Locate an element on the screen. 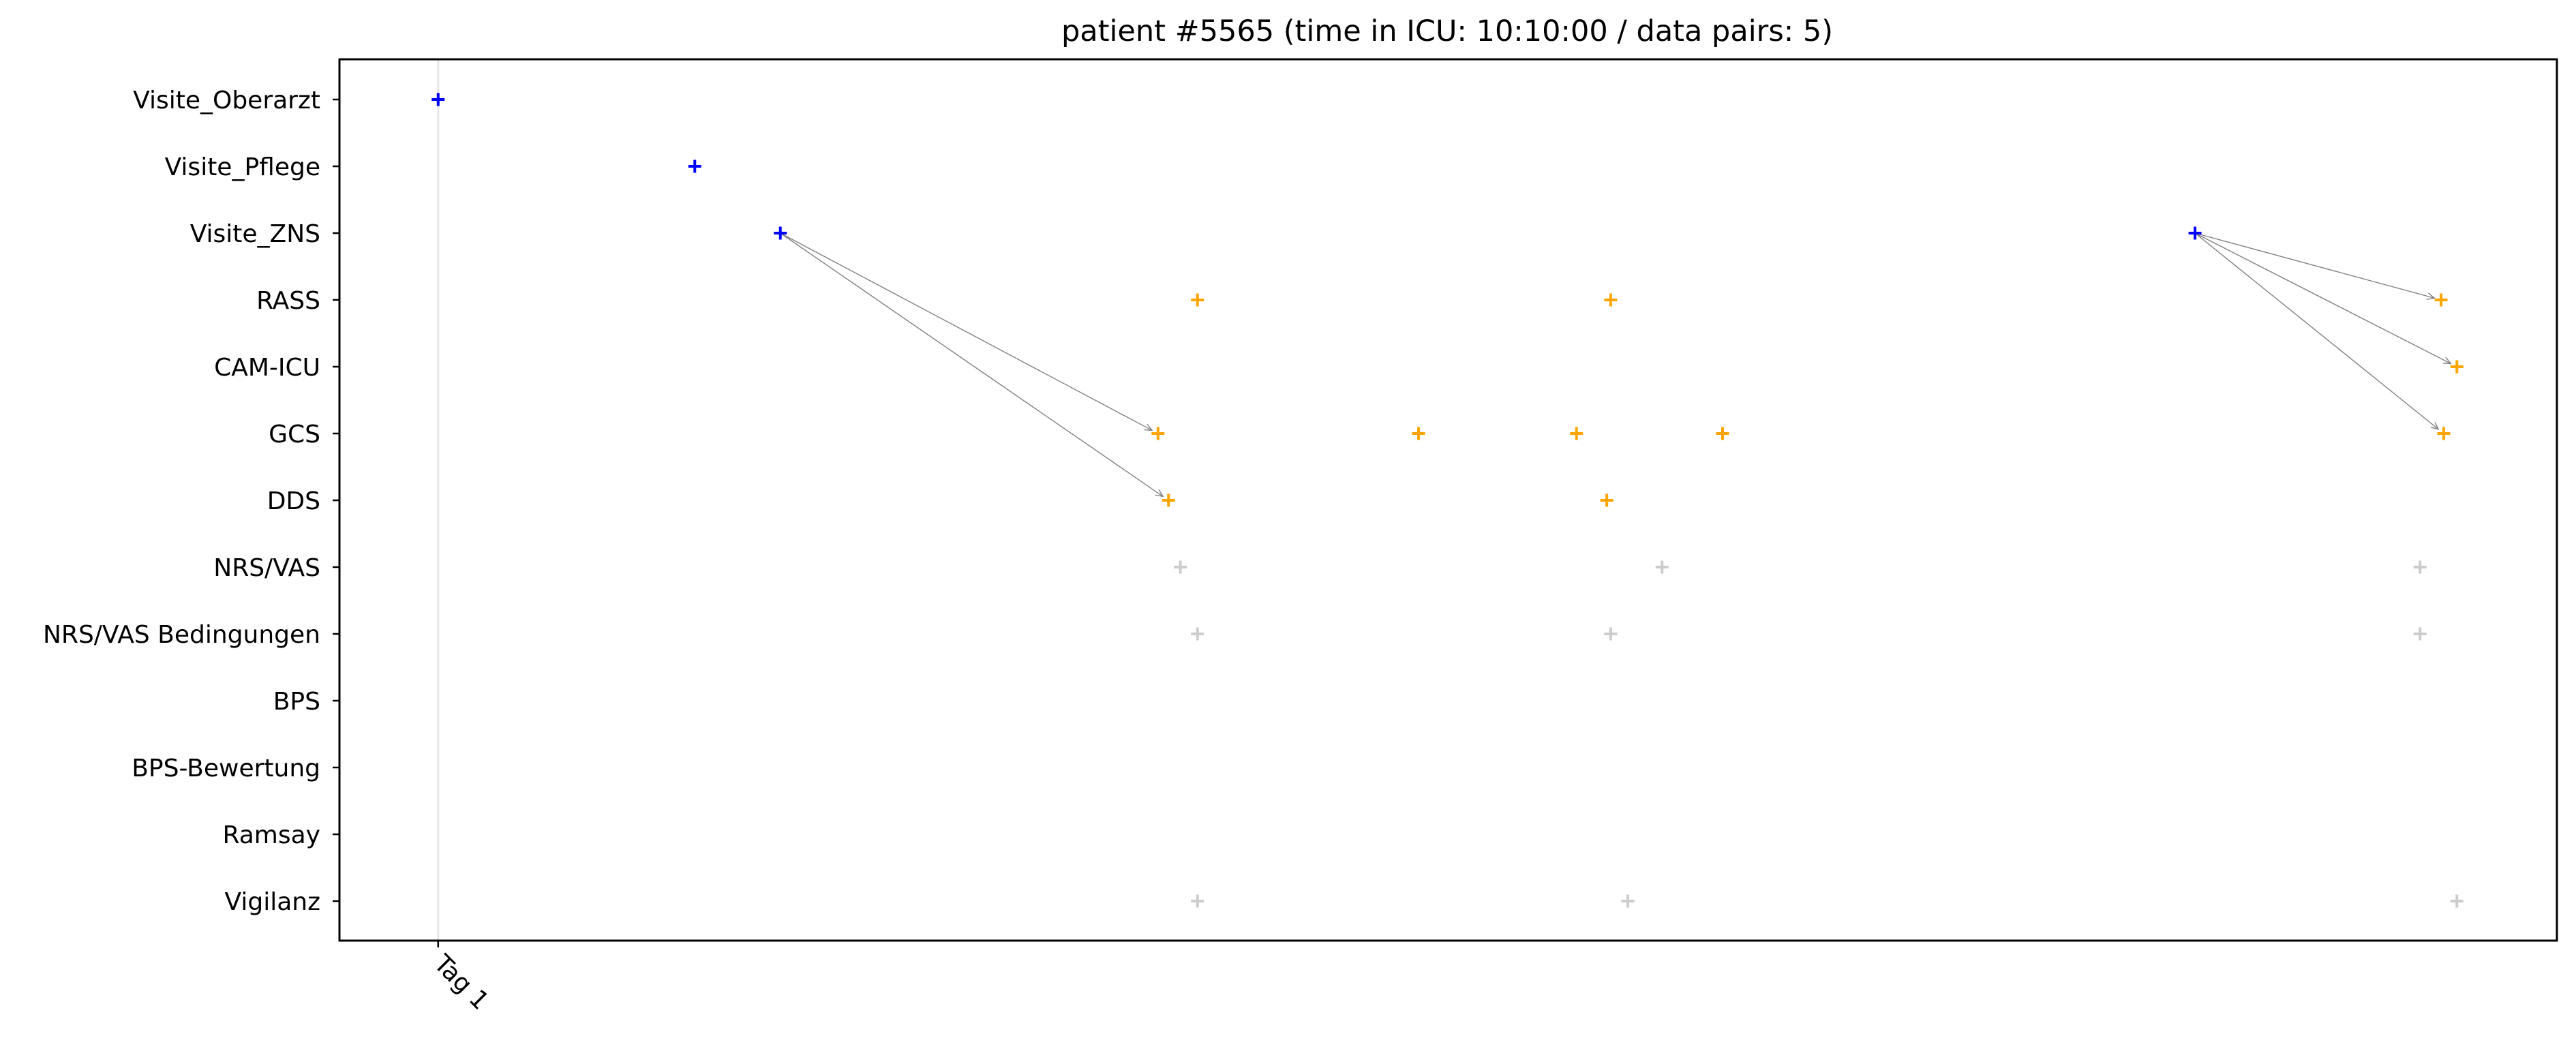 This screenshot has width=2576, height=1049. ytick-label-bps: BPS is located at coordinates (296, 702).